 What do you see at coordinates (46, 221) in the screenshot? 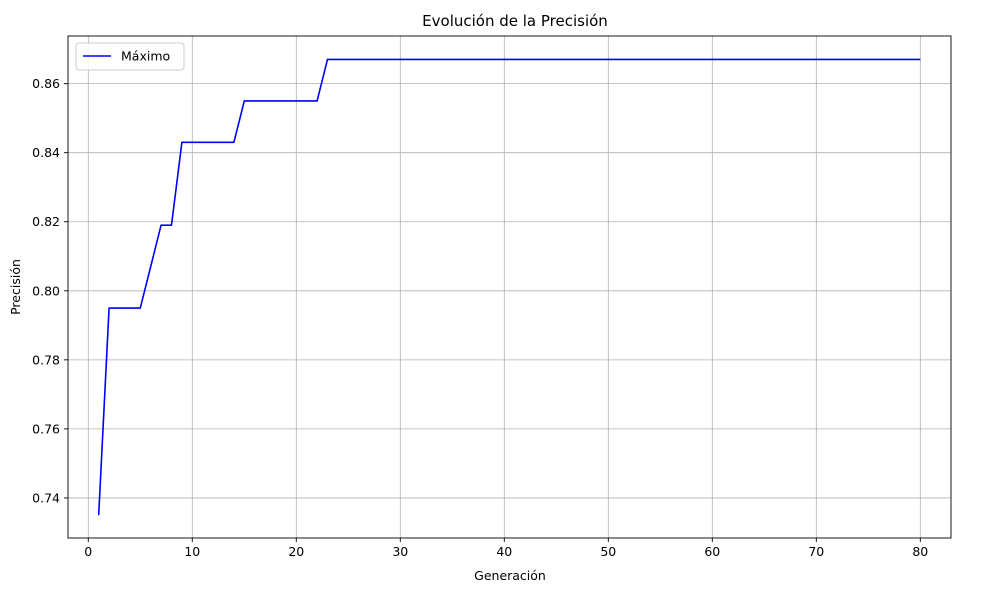
I see `y-tick-label: 0.82` at bounding box center [46, 221].